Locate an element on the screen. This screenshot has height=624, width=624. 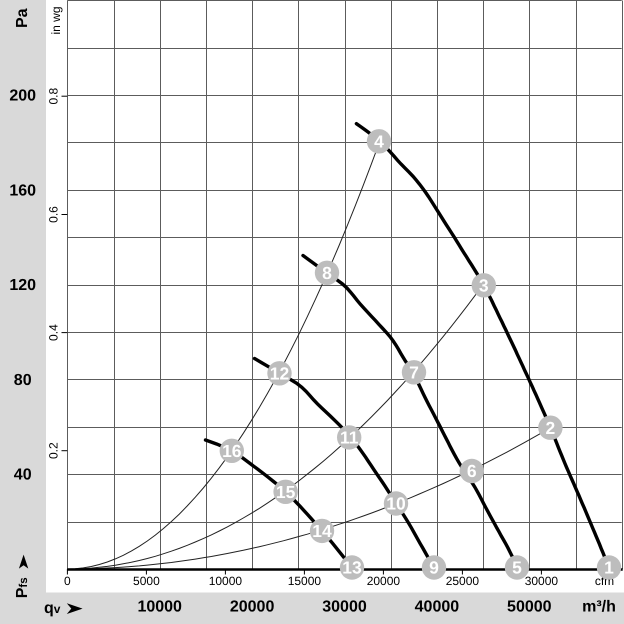
svg-text: 120 is located at coordinates (22, 285).